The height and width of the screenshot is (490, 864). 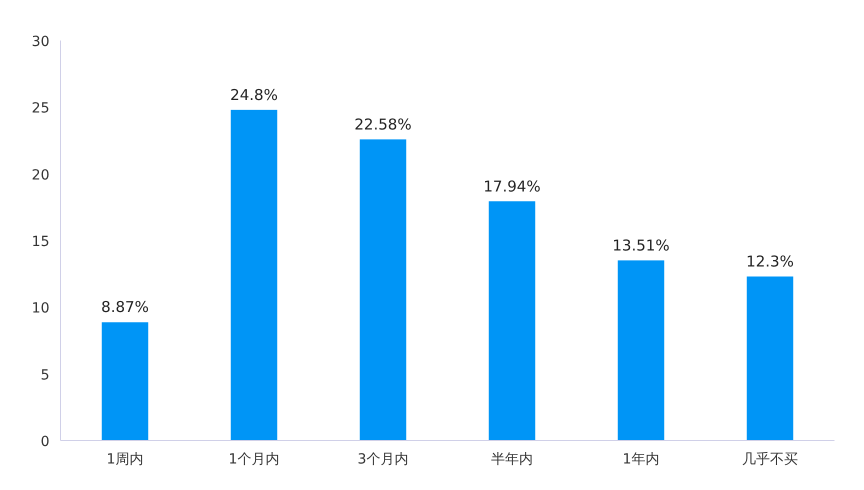 What do you see at coordinates (125, 460) in the screenshot?
I see `x-tick-label: 1周内` at bounding box center [125, 460].